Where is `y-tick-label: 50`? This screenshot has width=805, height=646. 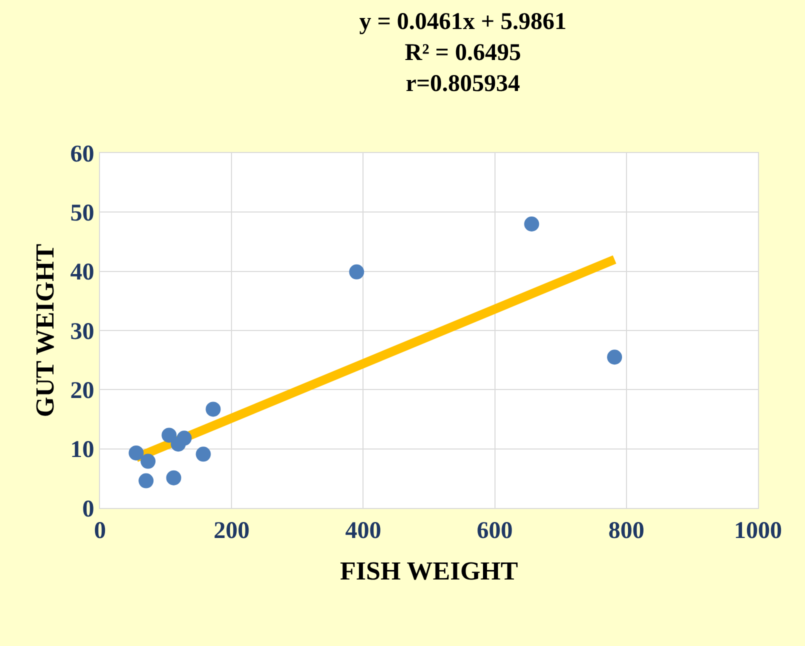
y-tick-label: 50 is located at coordinates (82, 213).